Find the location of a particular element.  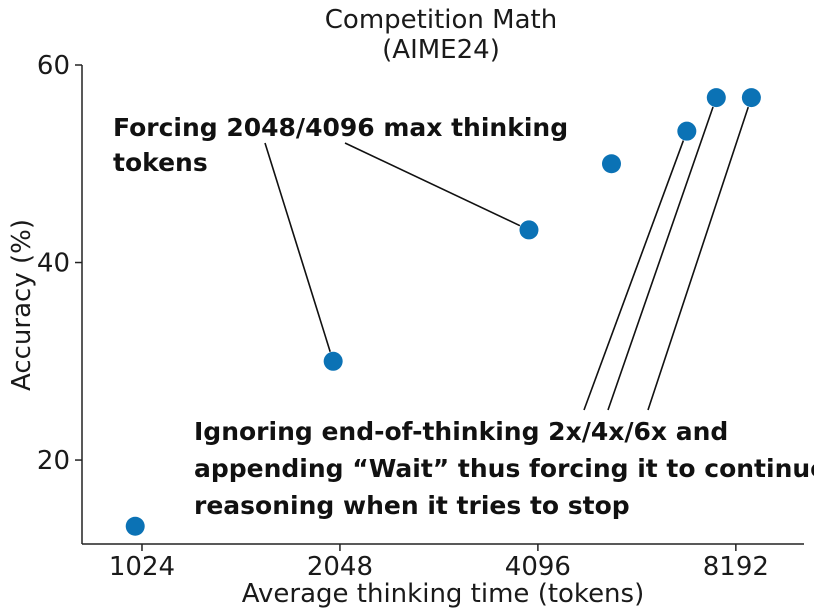

x-tick-label: 2048 is located at coordinates (340, 567).